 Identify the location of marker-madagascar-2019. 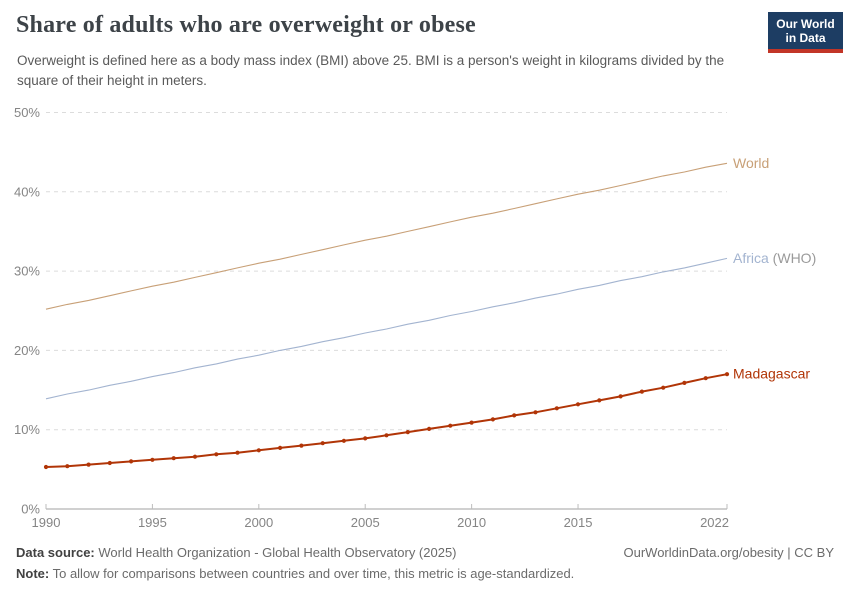
(663, 387).